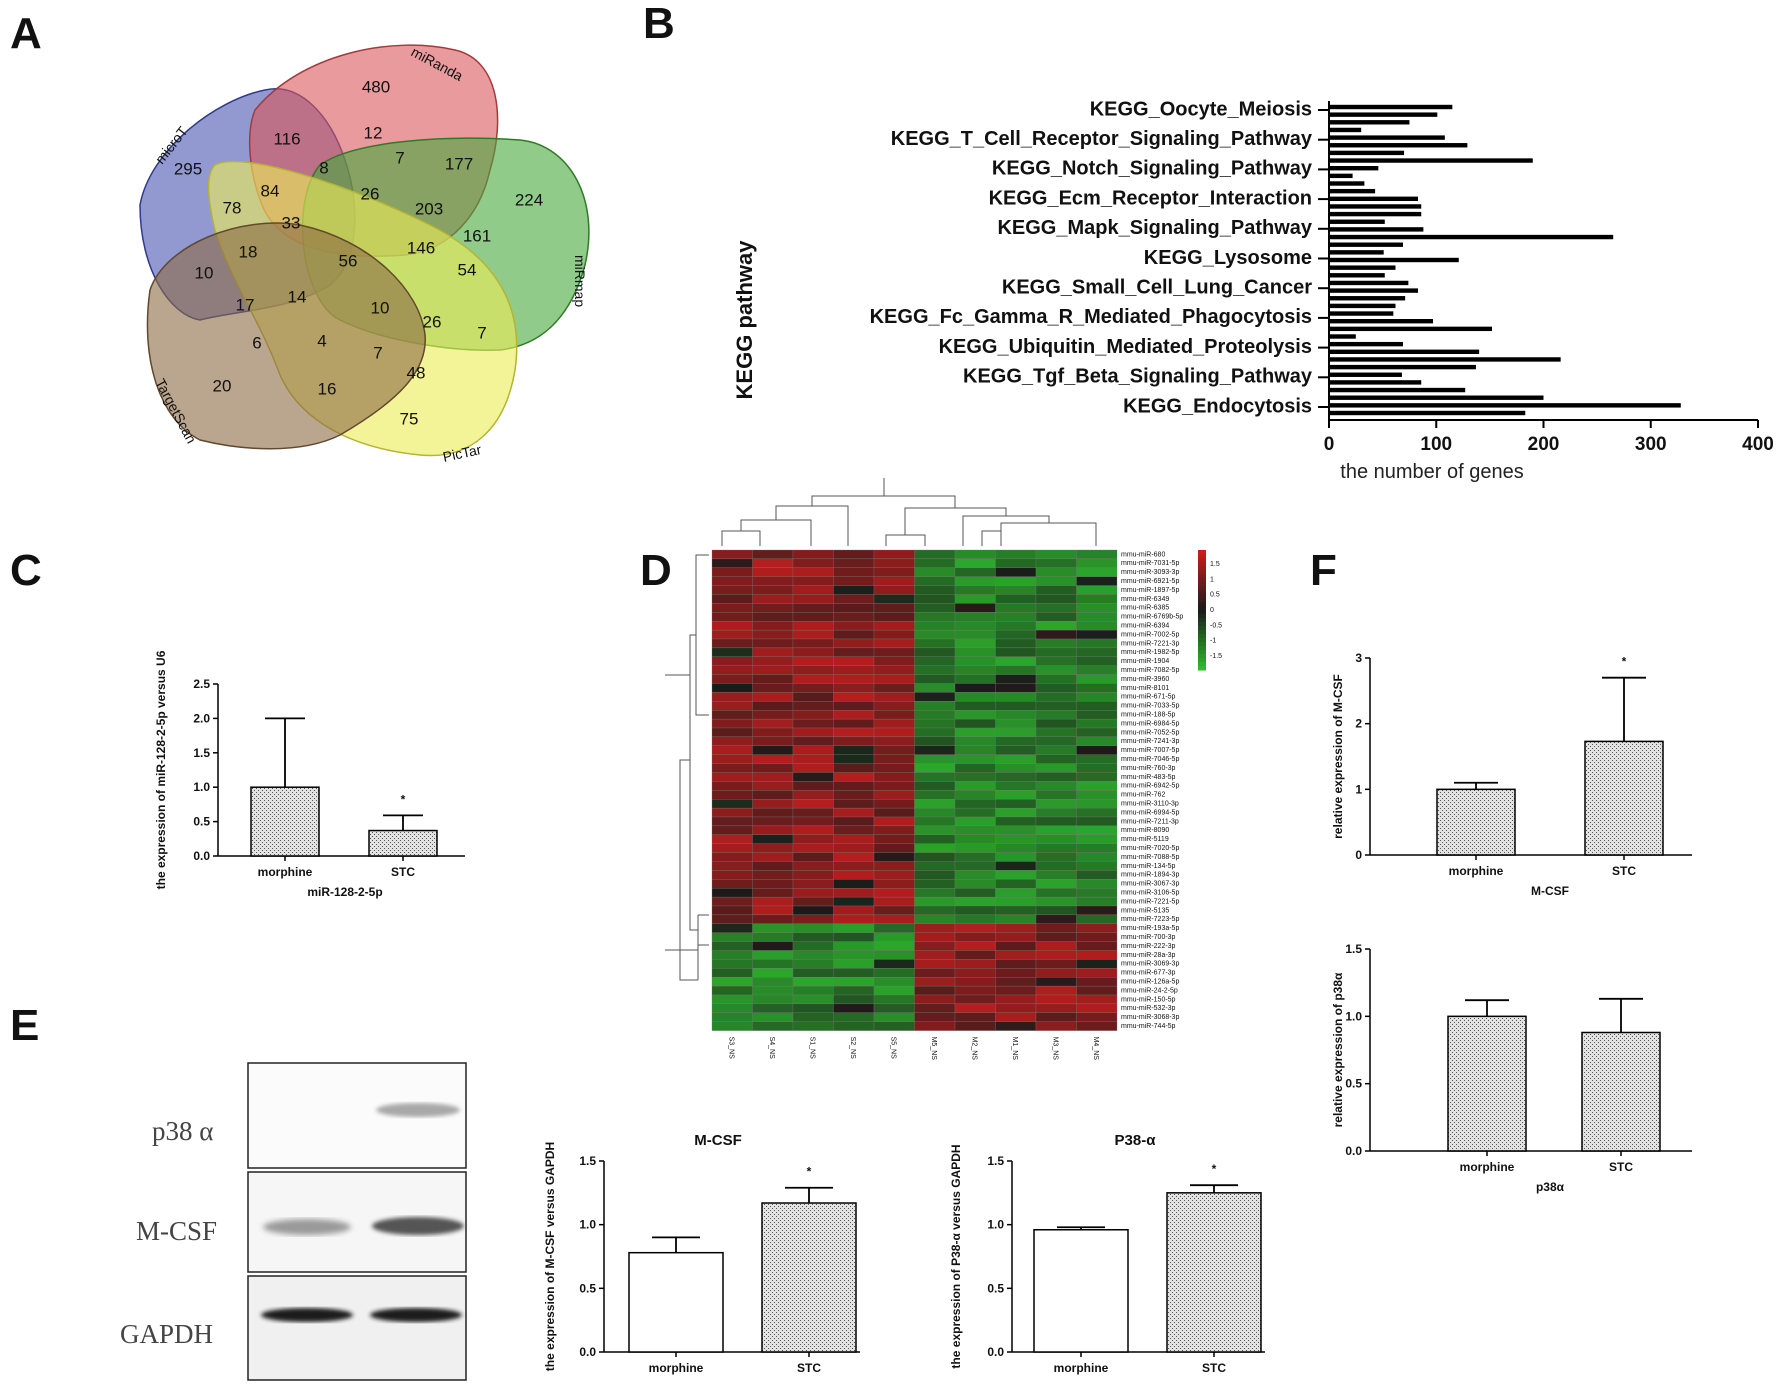 The height and width of the screenshot is (1387, 1776). I want to click on heatmap-column-label: S3_NS, so click(730, 1048).